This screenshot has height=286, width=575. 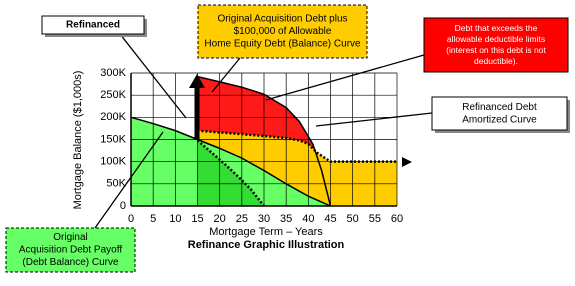 I want to click on x-tick-label: 30, so click(x=264, y=219).